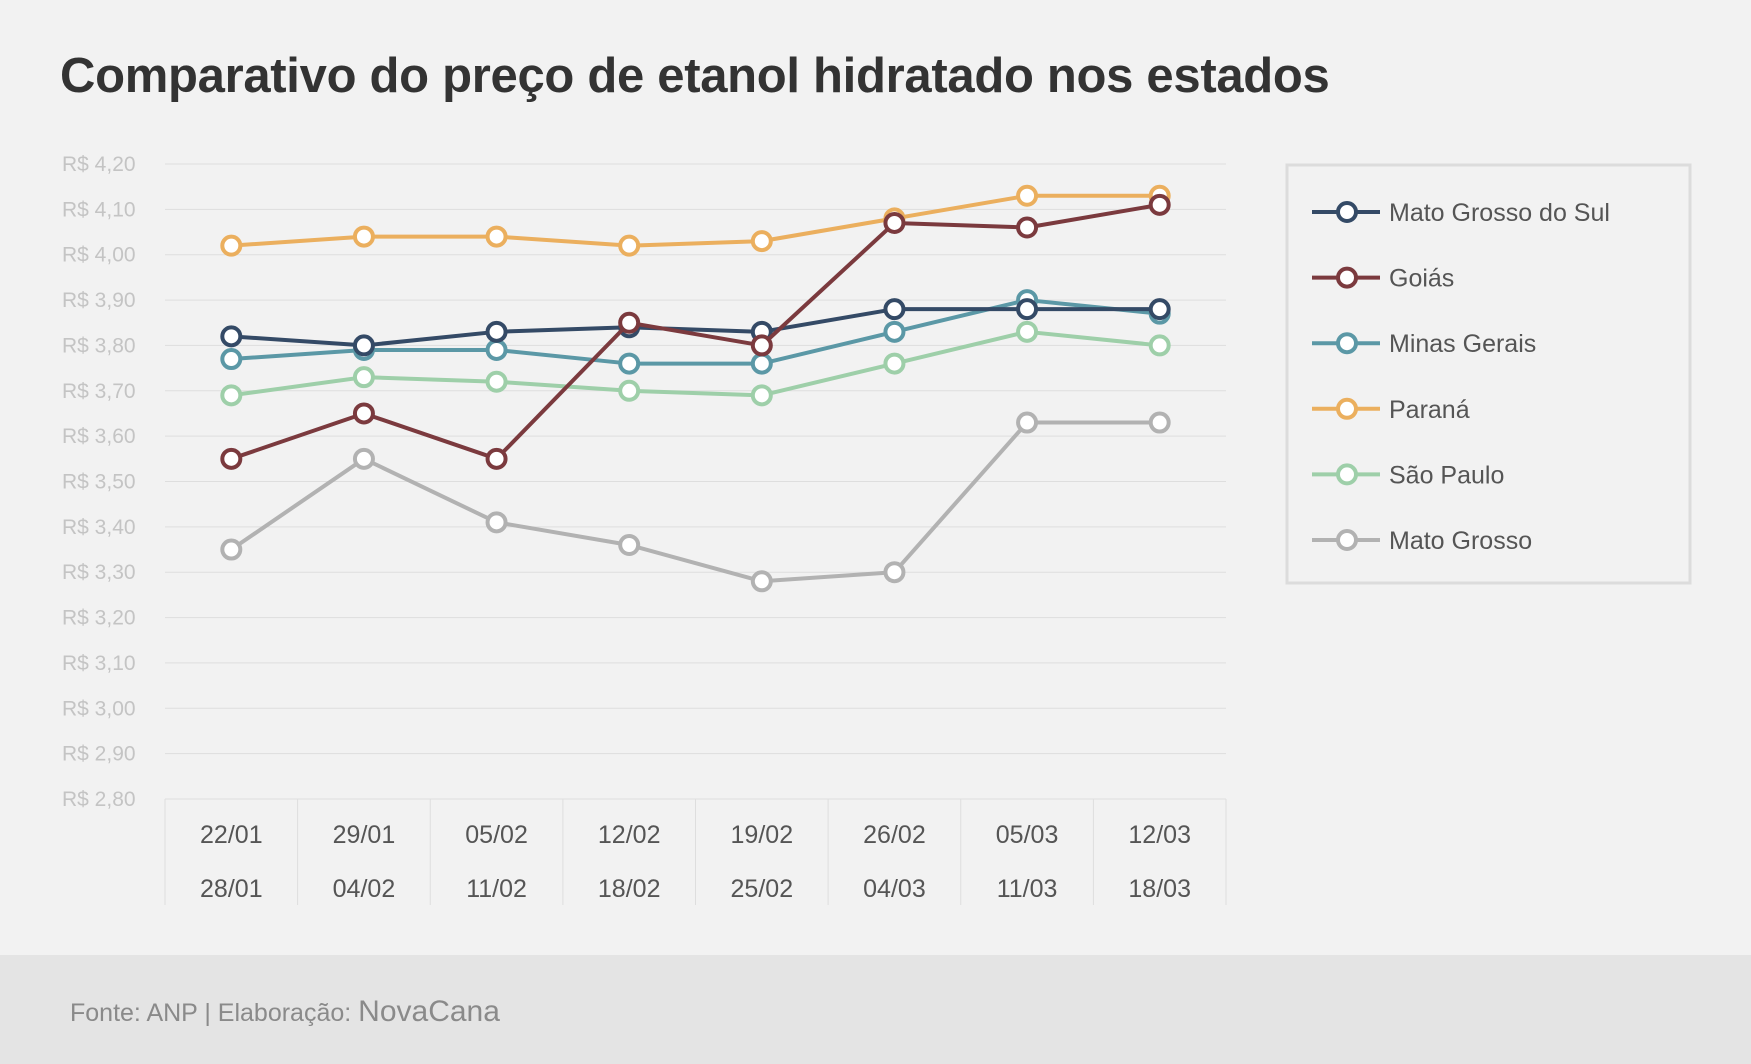 This screenshot has height=1064, width=1751. Describe the element at coordinates (231, 835) in the screenshot. I see `x-tick-label-start: 22/01` at that location.